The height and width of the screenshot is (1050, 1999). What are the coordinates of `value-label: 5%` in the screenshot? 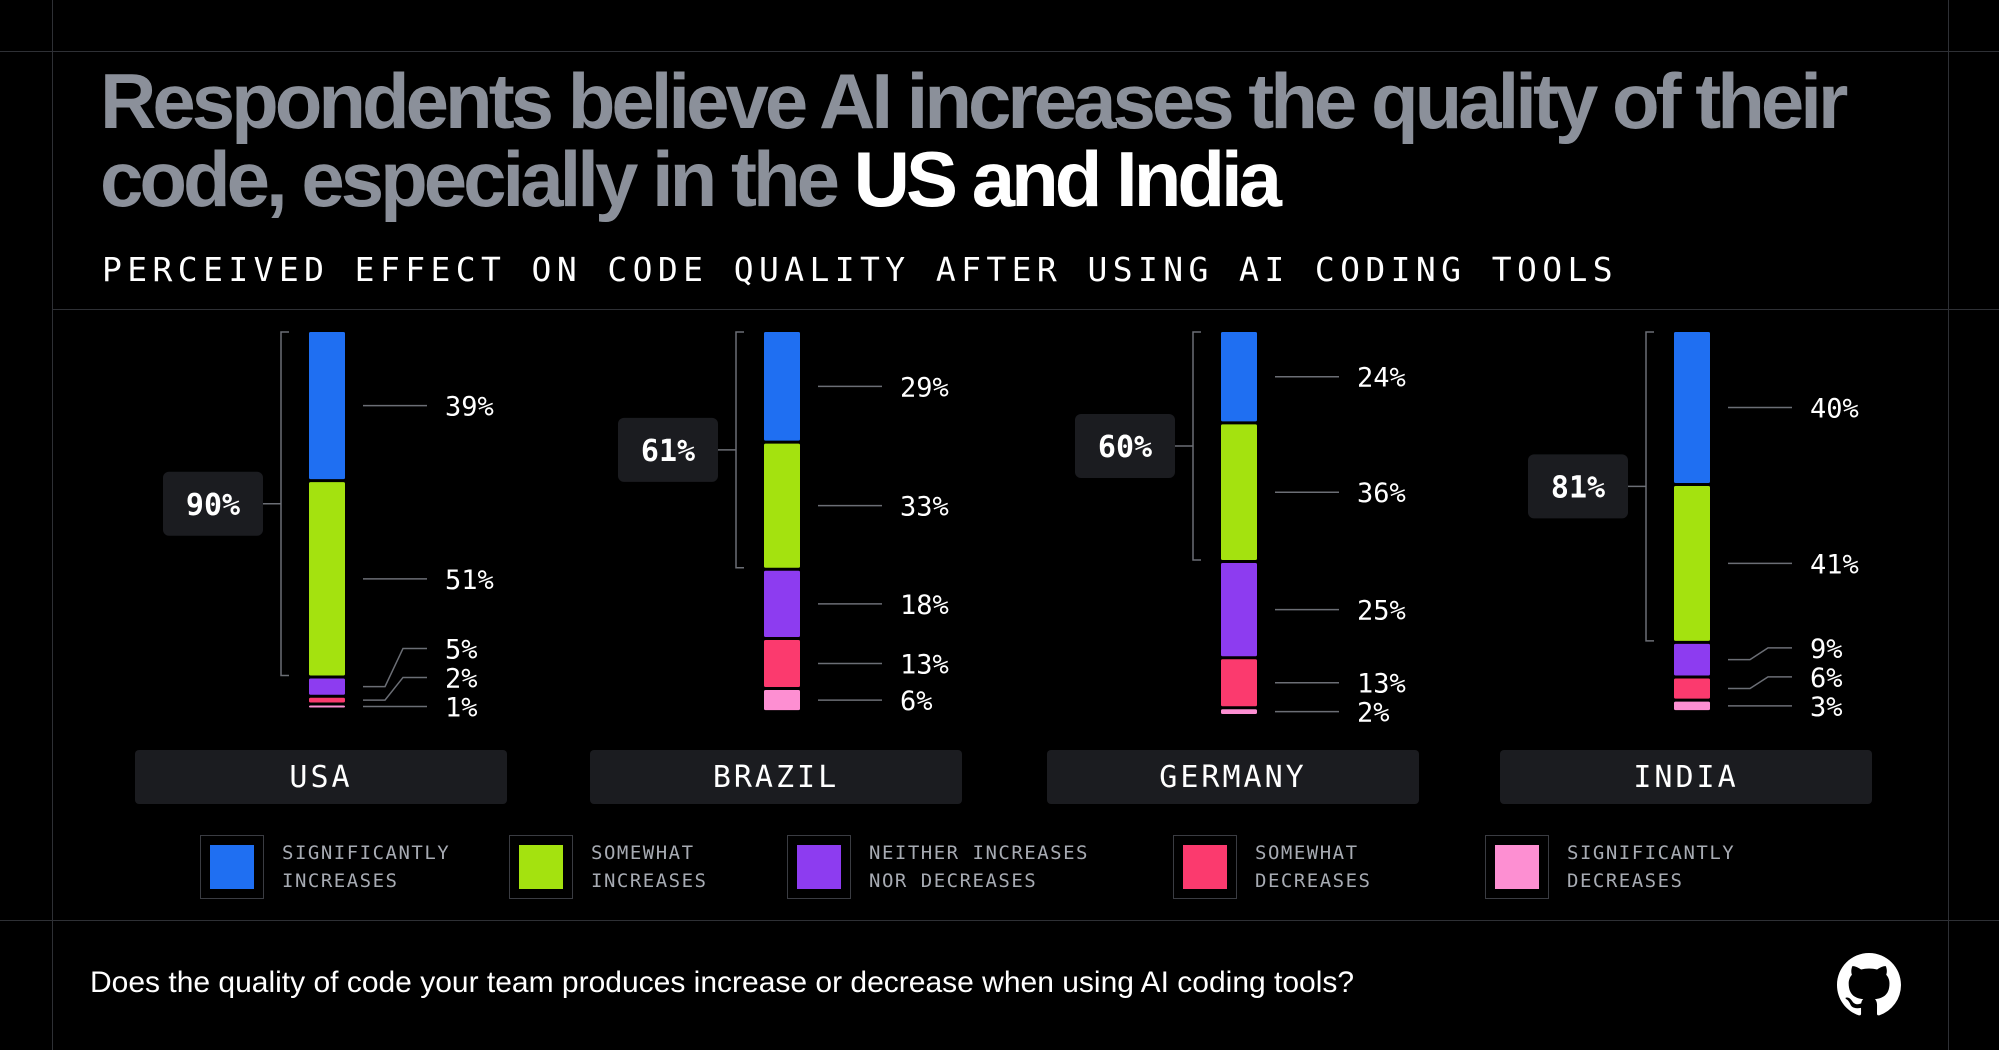 It's located at (461, 649).